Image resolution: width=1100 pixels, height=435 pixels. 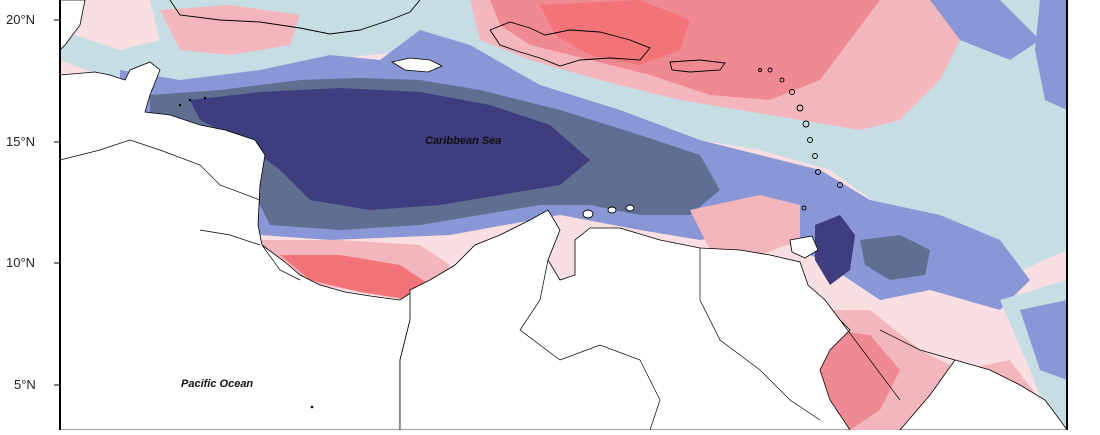 I want to click on anomaly-coral-north, so click(x=615, y=32).